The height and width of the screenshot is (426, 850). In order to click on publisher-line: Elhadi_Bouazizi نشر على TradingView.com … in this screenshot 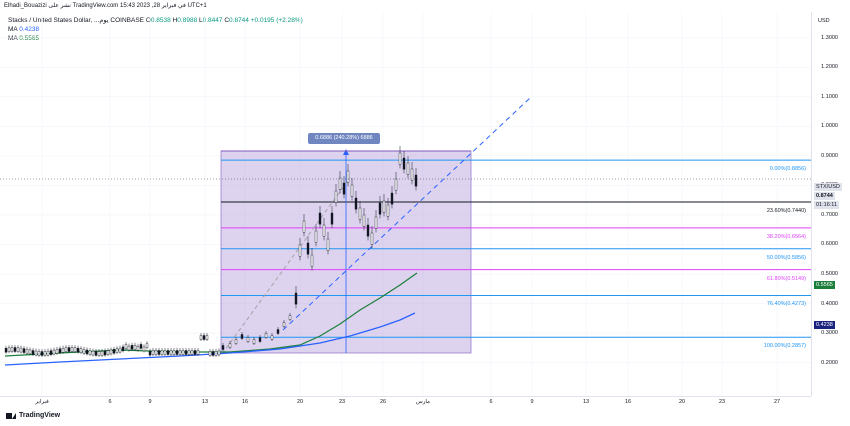, I will do `click(105, 6)`.